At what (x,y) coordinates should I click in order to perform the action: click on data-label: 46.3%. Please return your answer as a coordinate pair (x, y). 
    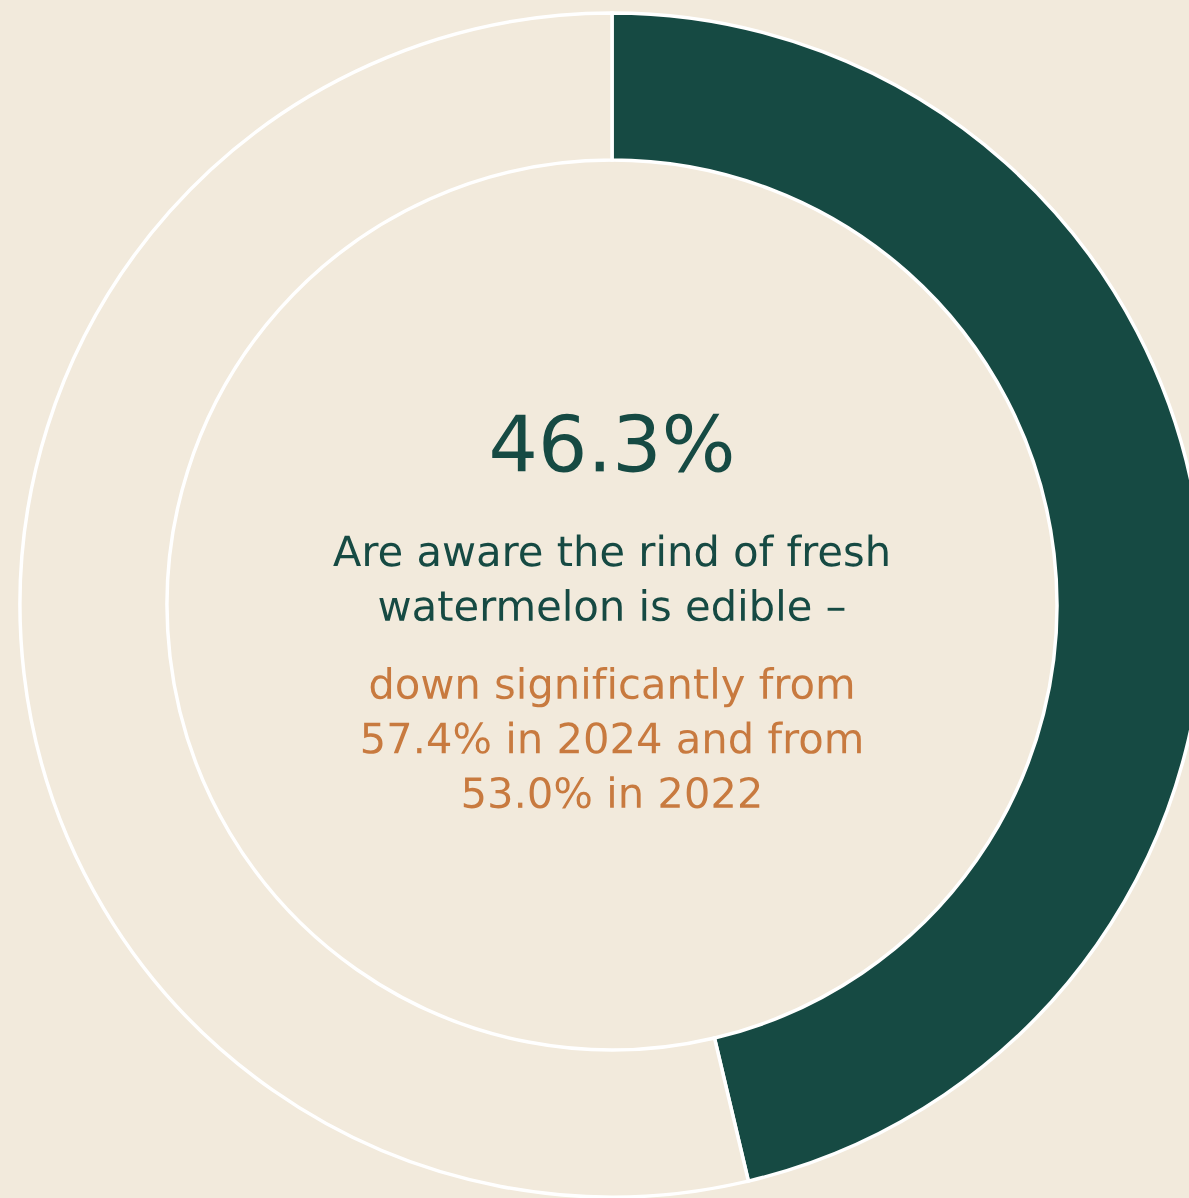
    Looking at the image, I should click on (612, 443).